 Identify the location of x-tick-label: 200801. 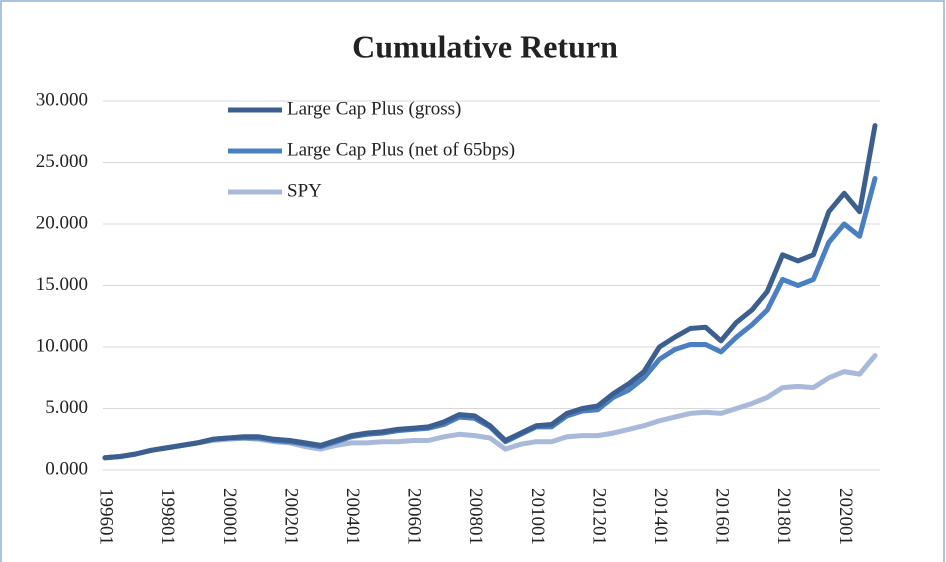
(475, 516).